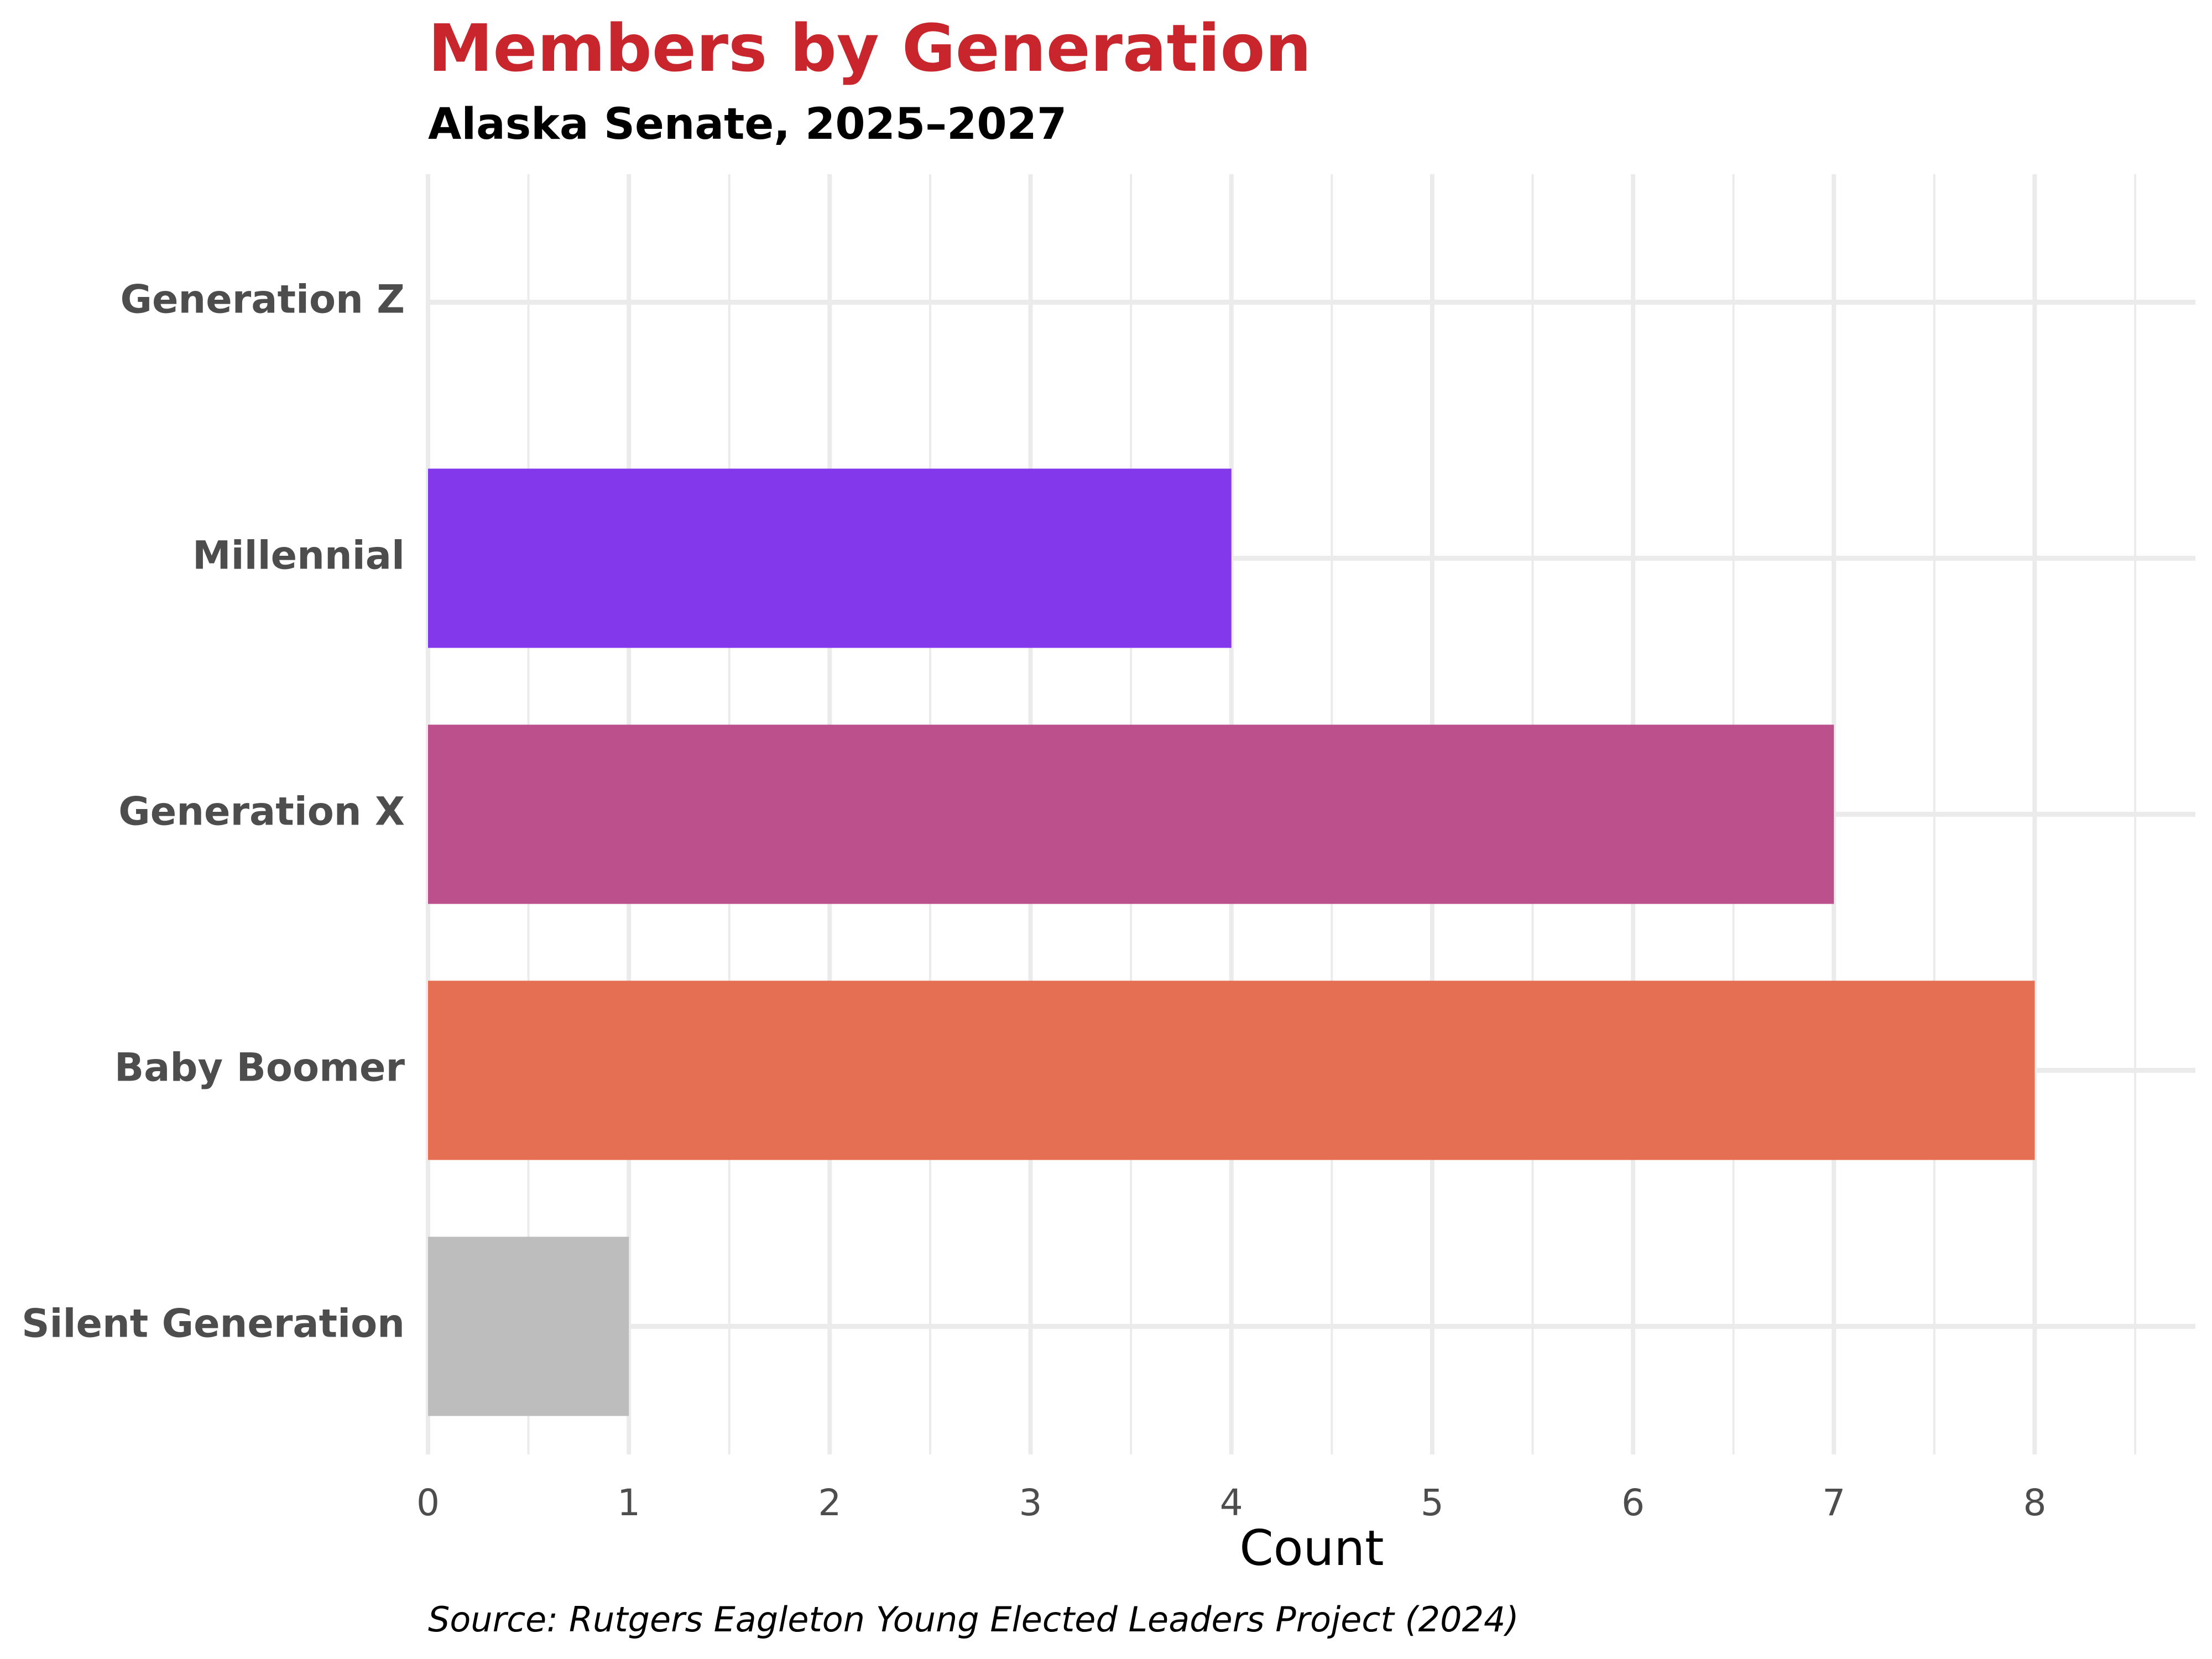 The height and width of the screenshot is (1659, 2212). Describe the element at coordinates (528, 1327) in the screenshot. I see `bar-silent-generation` at that location.